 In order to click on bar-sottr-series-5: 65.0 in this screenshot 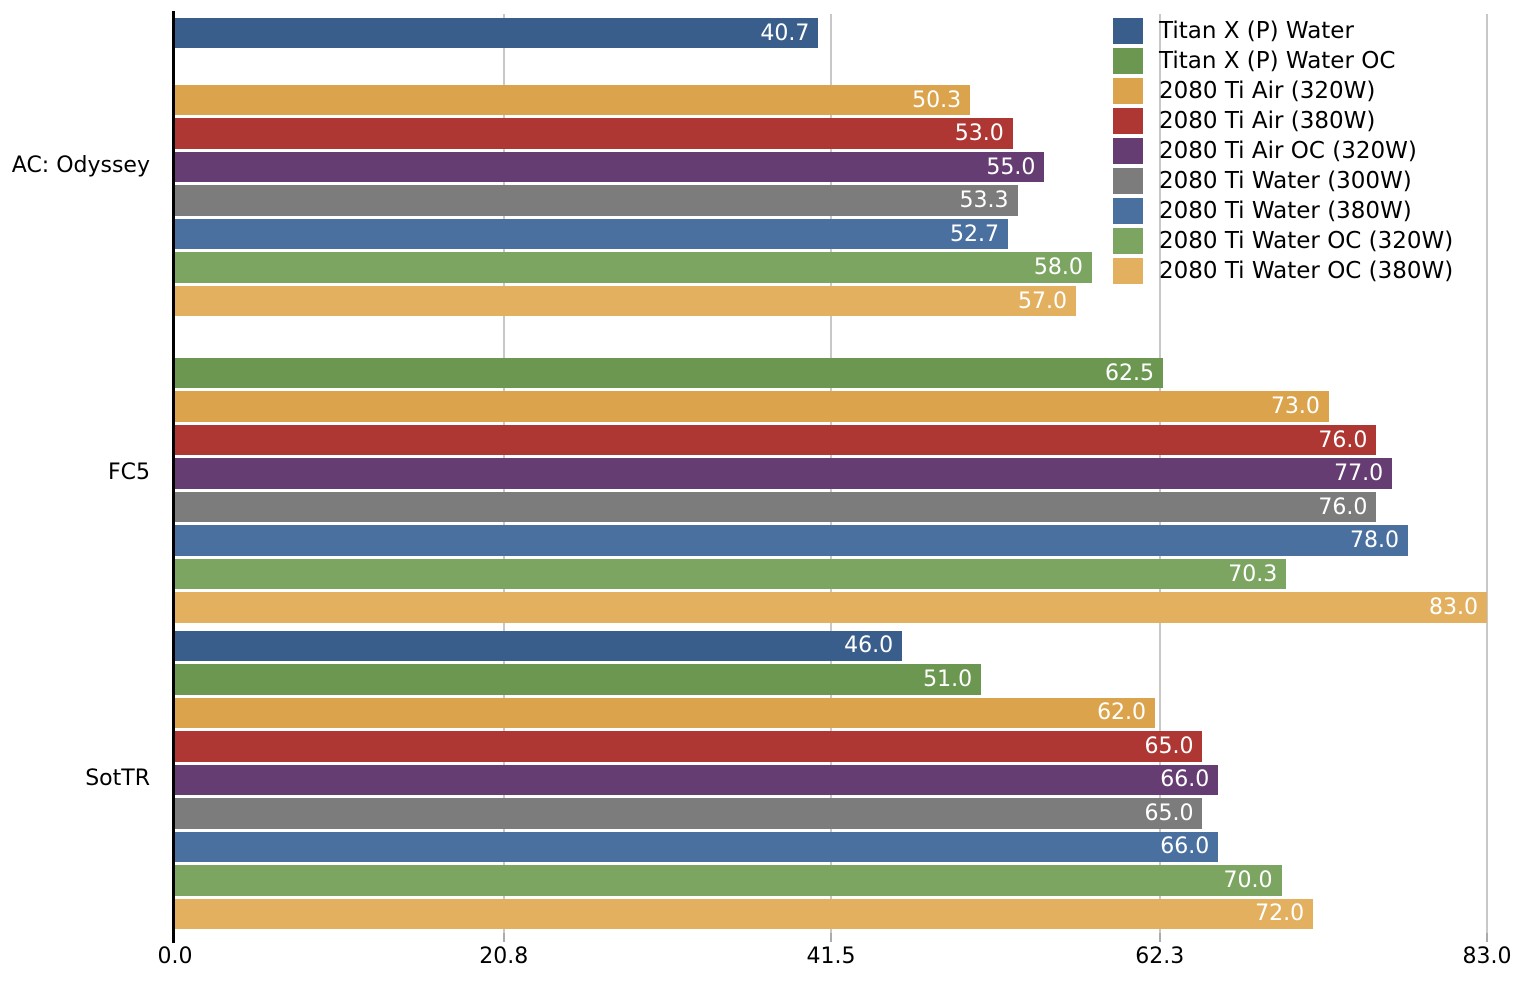, I will do `click(689, 813)`.